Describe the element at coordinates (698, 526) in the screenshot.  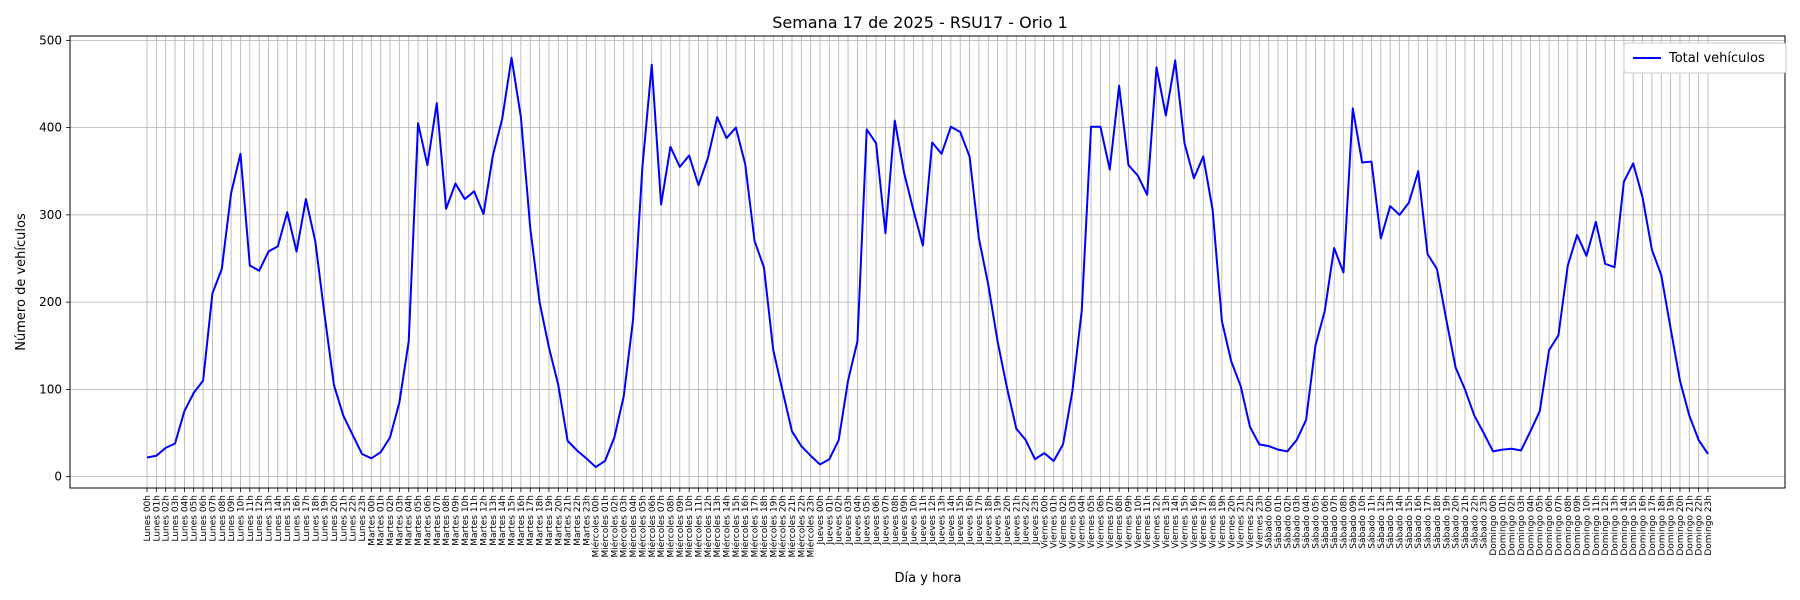
I see `x-tick-label: Miércoles 11h` at that location.